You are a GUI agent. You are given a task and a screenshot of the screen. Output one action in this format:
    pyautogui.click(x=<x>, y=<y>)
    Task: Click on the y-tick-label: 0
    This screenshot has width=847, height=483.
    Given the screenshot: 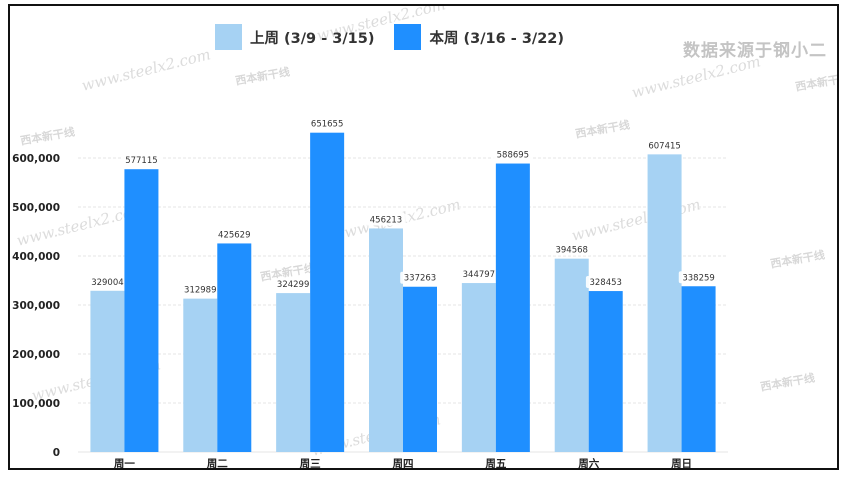 What is the action you would take?
    pyautogui.click(x=56, y=453)
    